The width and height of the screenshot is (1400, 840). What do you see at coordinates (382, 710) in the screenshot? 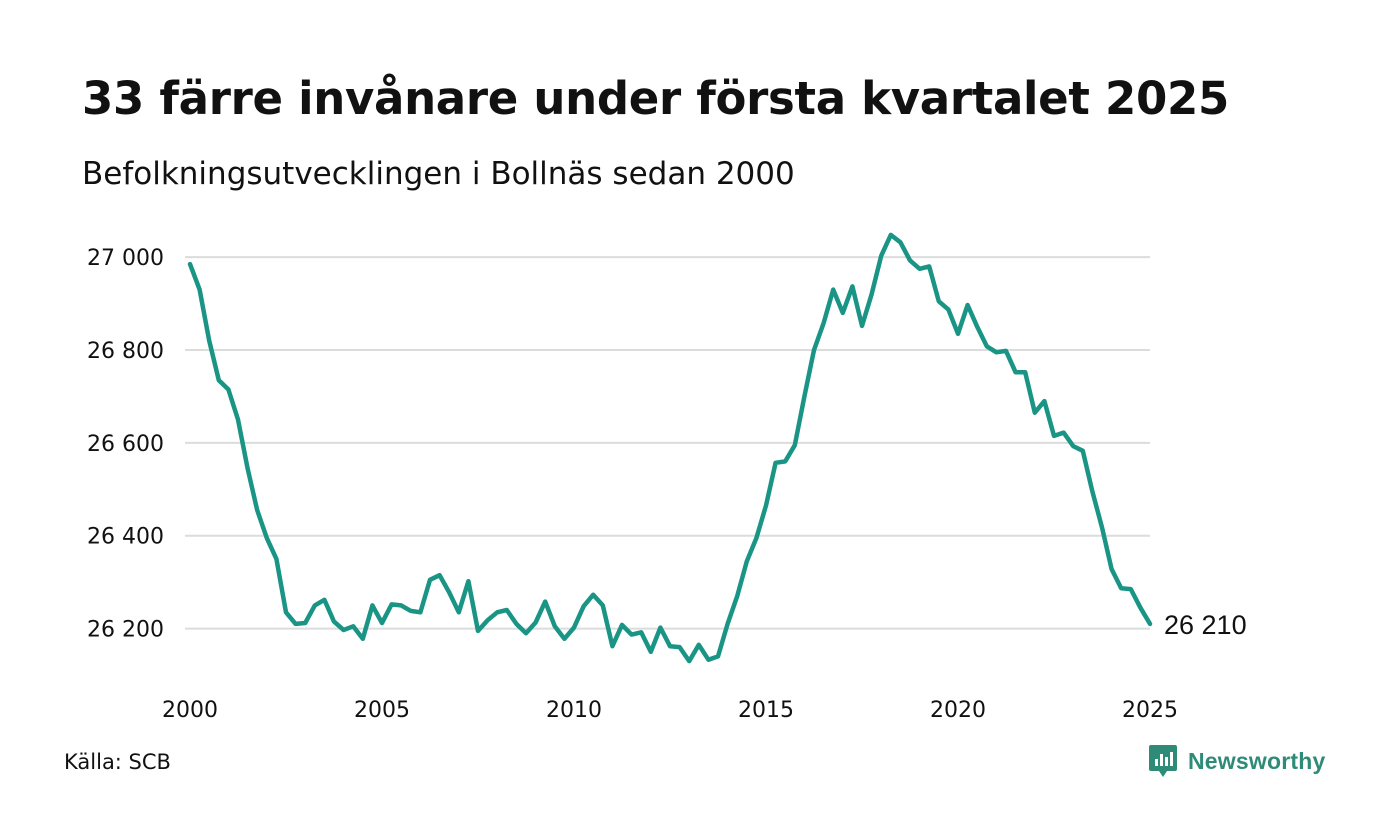
I see `x-tick-label: 2005` at bounding box center [382, 710].